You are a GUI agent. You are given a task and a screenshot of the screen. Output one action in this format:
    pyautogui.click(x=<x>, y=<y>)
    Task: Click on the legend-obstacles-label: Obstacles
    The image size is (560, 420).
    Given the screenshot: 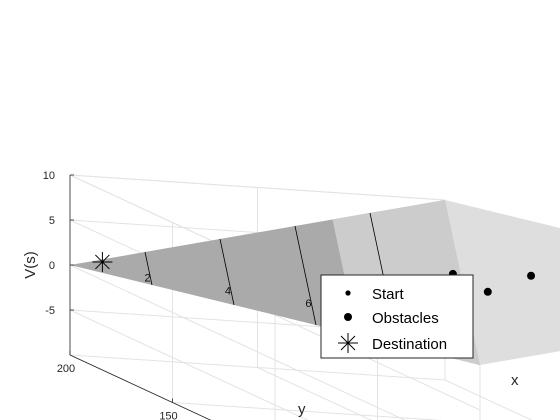 What is the action you would take?
    pyautogui.click(x=405, y=318)
    